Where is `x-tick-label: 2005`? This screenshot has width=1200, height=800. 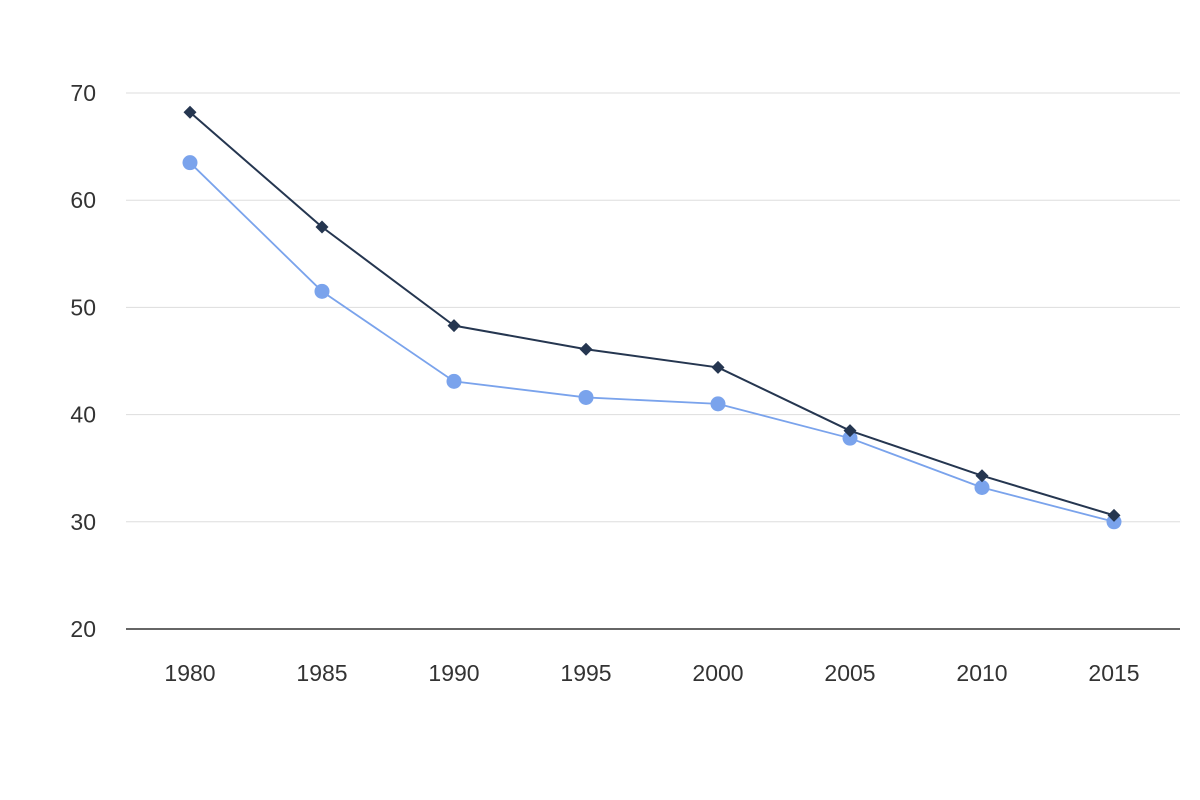 x-tick-label: 2005 is located at coordinates (849, 673).